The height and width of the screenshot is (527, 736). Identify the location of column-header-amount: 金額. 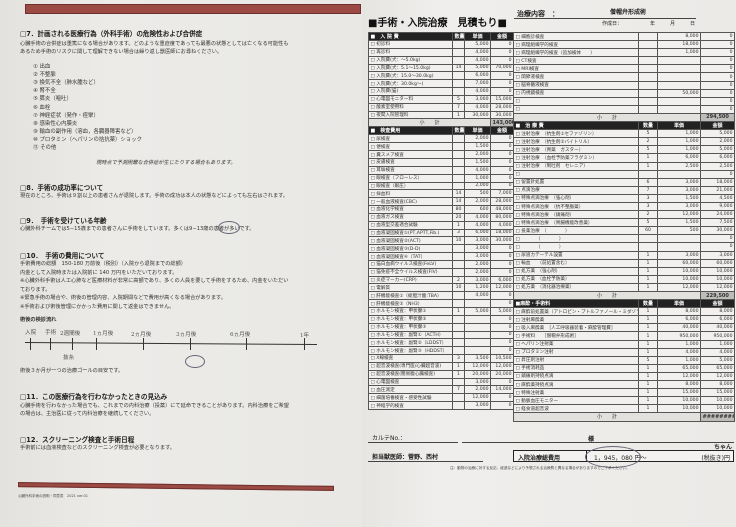
(502, 131).